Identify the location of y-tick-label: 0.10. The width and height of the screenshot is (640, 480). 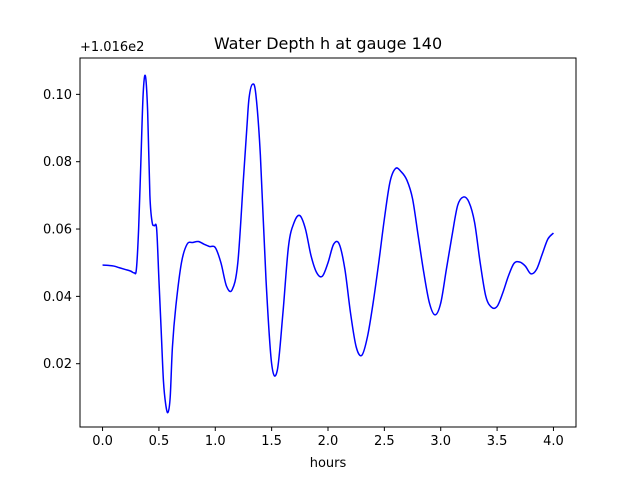
(57, 95).